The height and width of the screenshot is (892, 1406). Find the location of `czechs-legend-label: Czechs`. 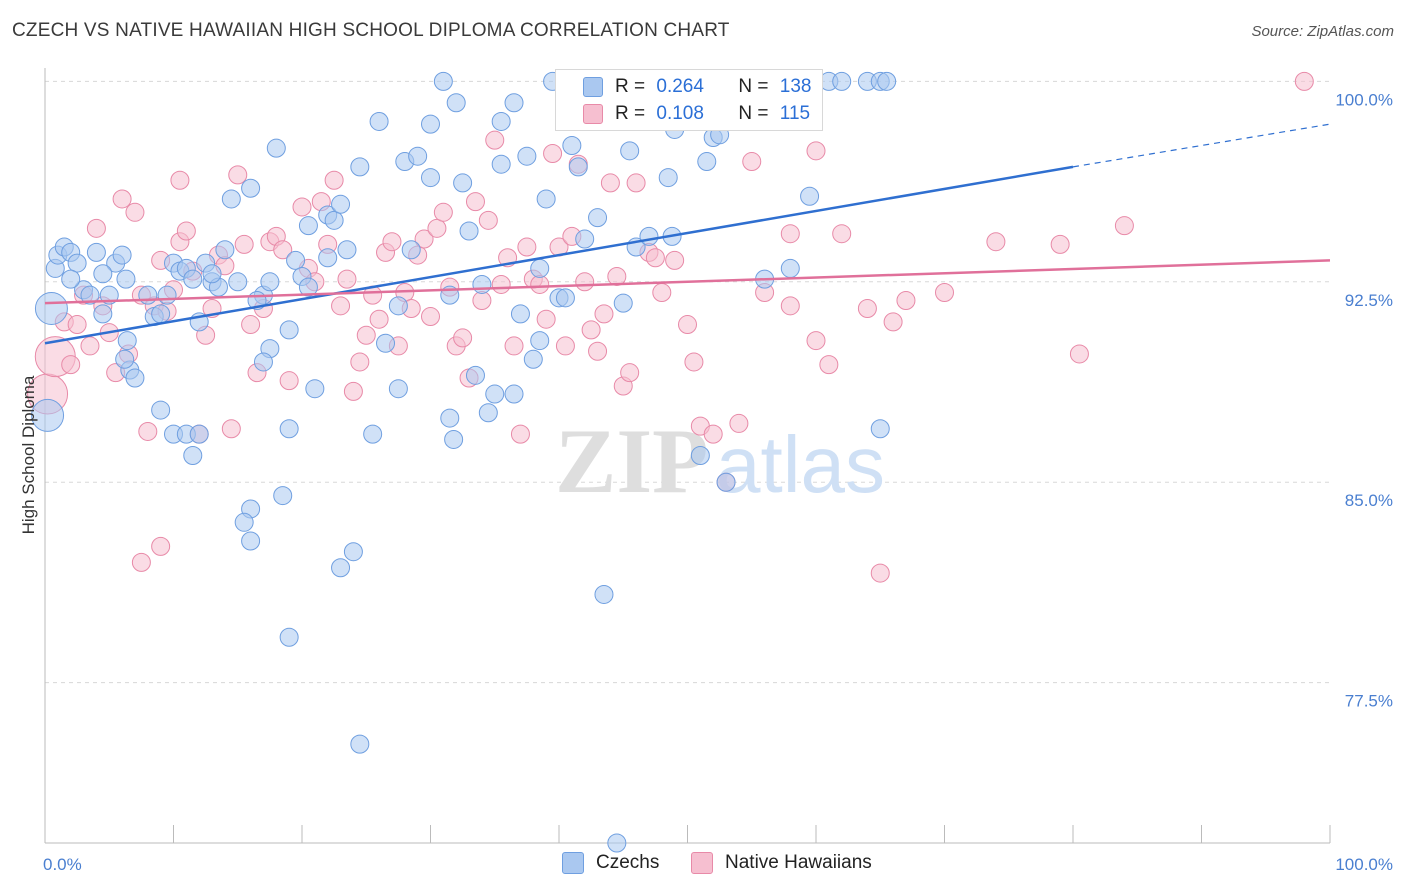

czechs-legend-label: Czechs is located at coordinates (628, 862).